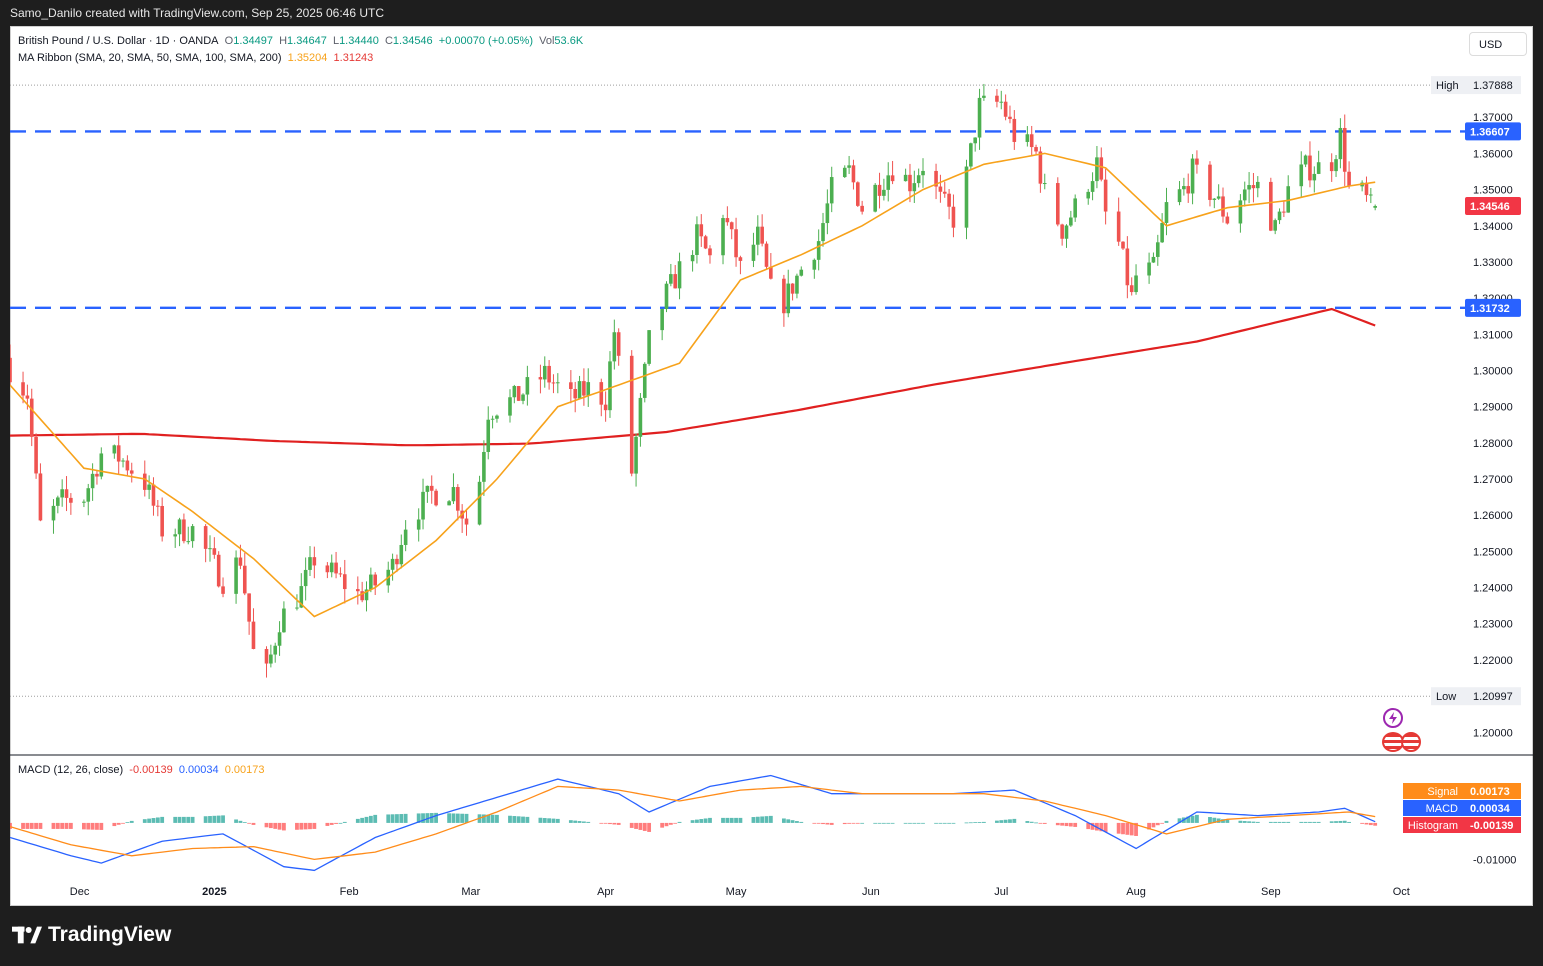  What do you see at coordinates (1493, 263) in the screenshot?
I see `price-tick-label: 1.33000` at bounding box center [1493, 263].